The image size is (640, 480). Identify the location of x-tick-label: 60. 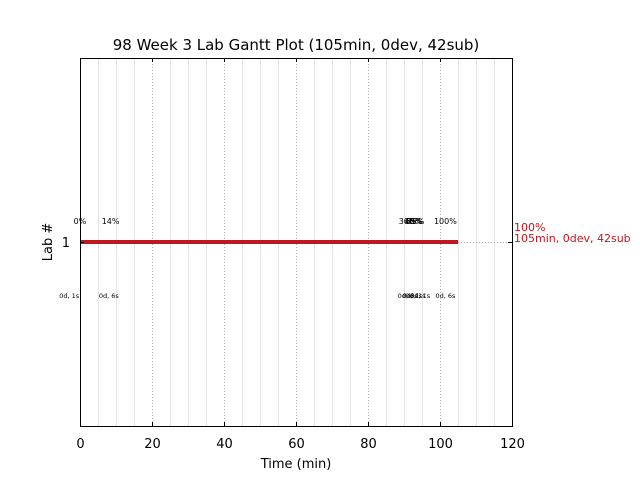
(296, 444).